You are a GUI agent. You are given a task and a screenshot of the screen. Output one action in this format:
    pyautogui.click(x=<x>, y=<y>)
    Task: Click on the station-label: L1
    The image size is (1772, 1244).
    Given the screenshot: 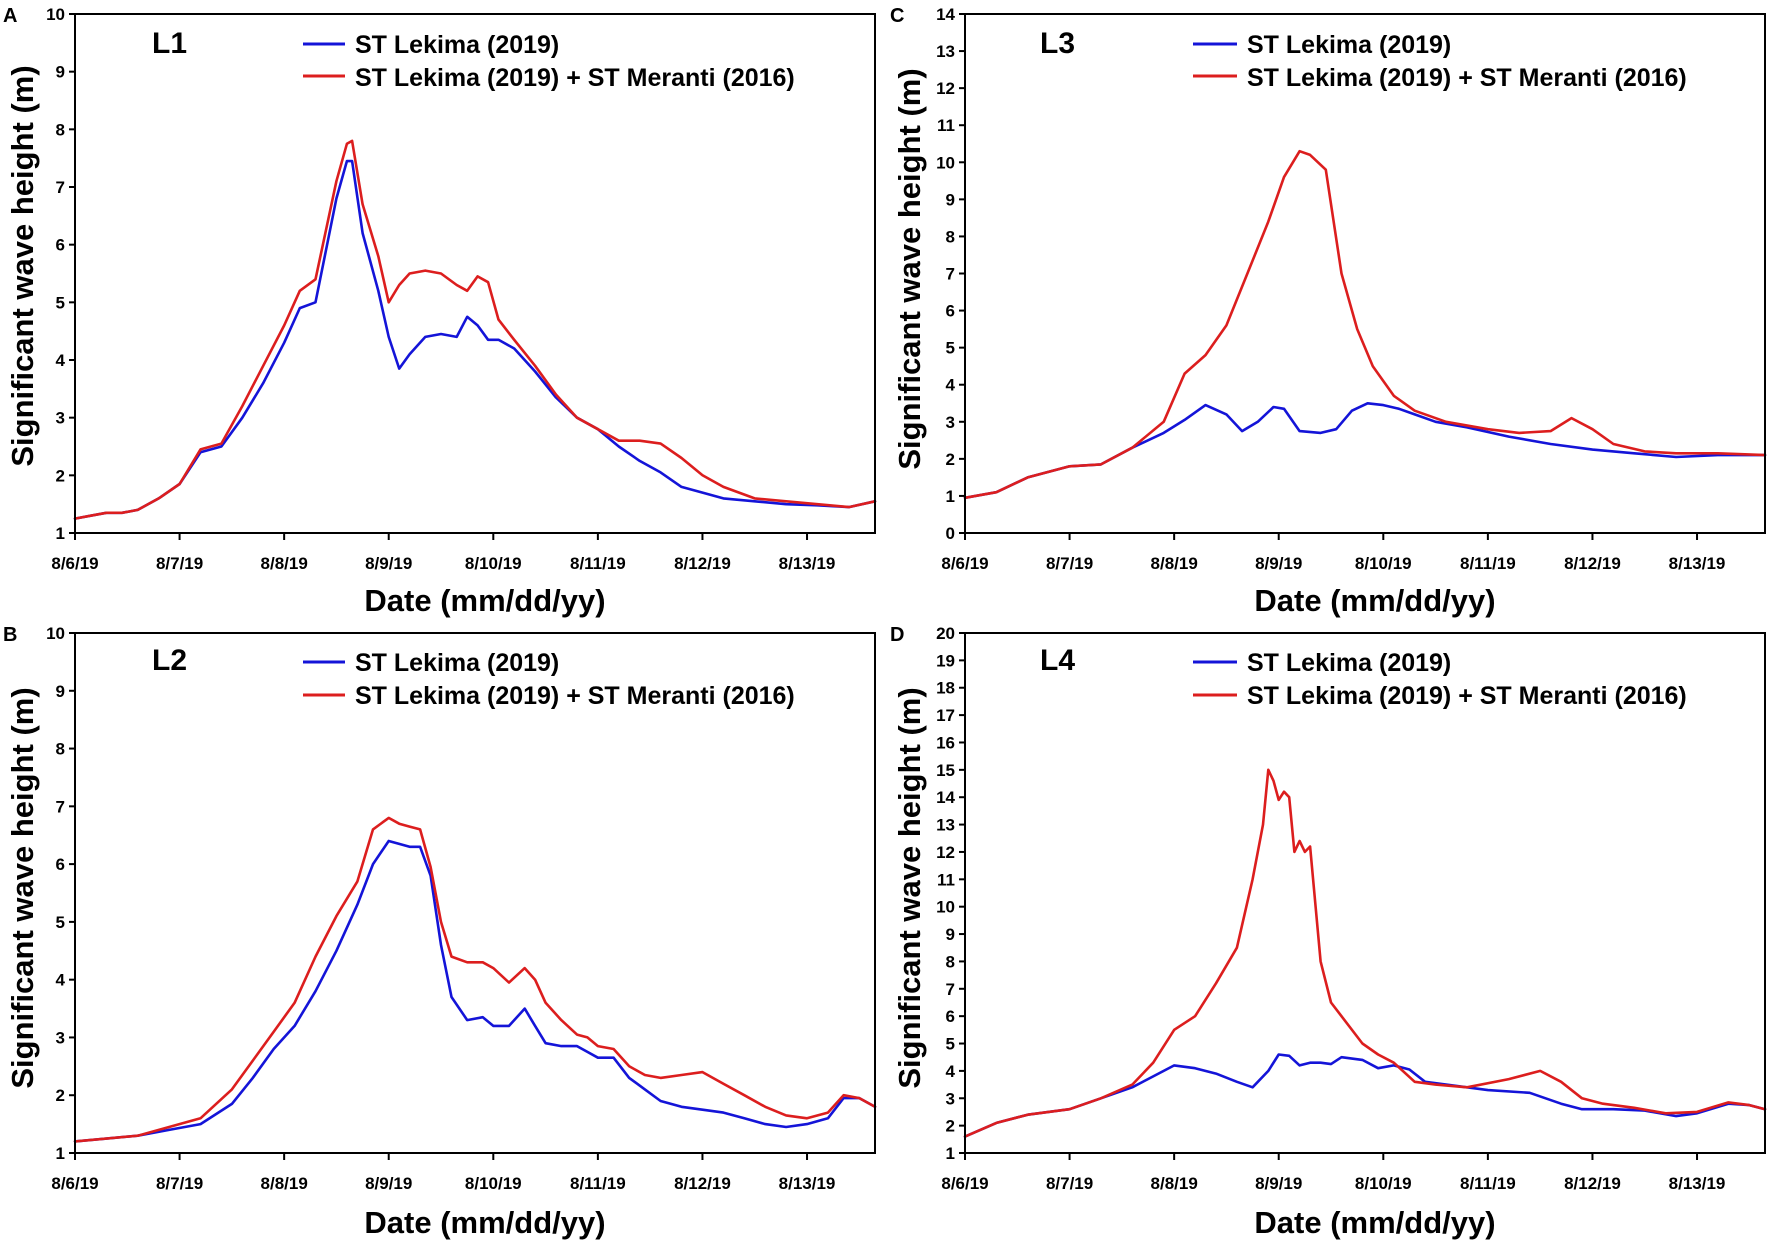 What is the action you would take?
    pyautogui.click(x=169, y=43)
    